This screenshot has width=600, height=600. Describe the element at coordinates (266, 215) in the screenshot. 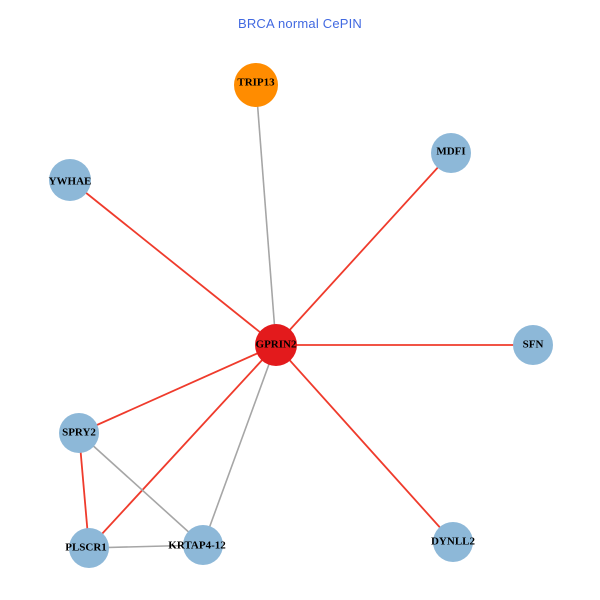

I see `edge-gprin2-trip13` at that location.